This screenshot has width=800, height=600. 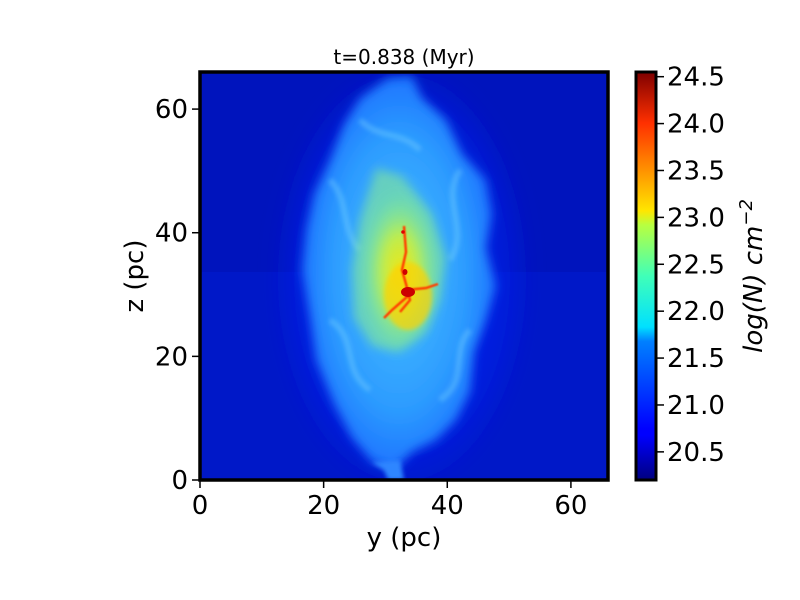 I want to click on x-tick-label: 40, so click(x=447, y=506).